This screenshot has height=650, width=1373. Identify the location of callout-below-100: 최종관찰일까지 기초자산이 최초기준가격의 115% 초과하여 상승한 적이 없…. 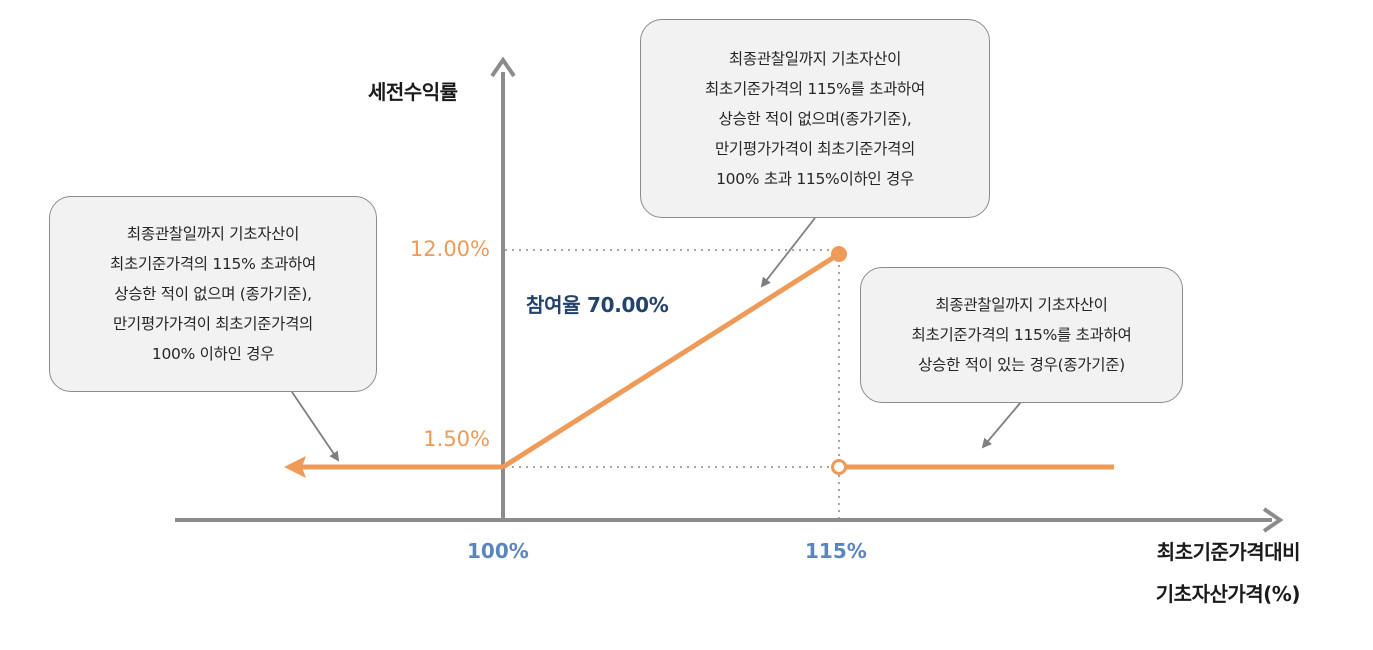
(213, 294).